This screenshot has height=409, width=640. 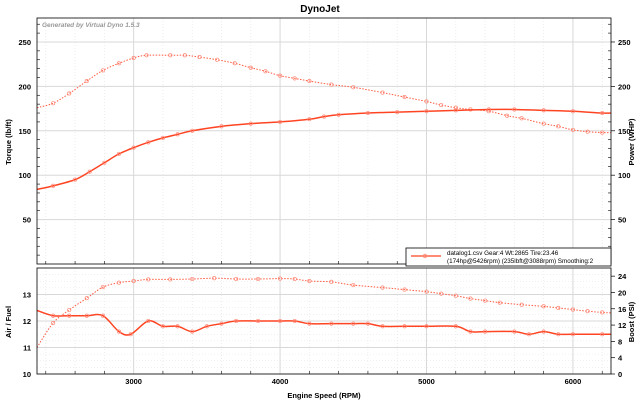 What do you see at coordinates (624, 42) in the screenshot?
I see `y2-tick-label: 250` at bounding box center [624, 42].